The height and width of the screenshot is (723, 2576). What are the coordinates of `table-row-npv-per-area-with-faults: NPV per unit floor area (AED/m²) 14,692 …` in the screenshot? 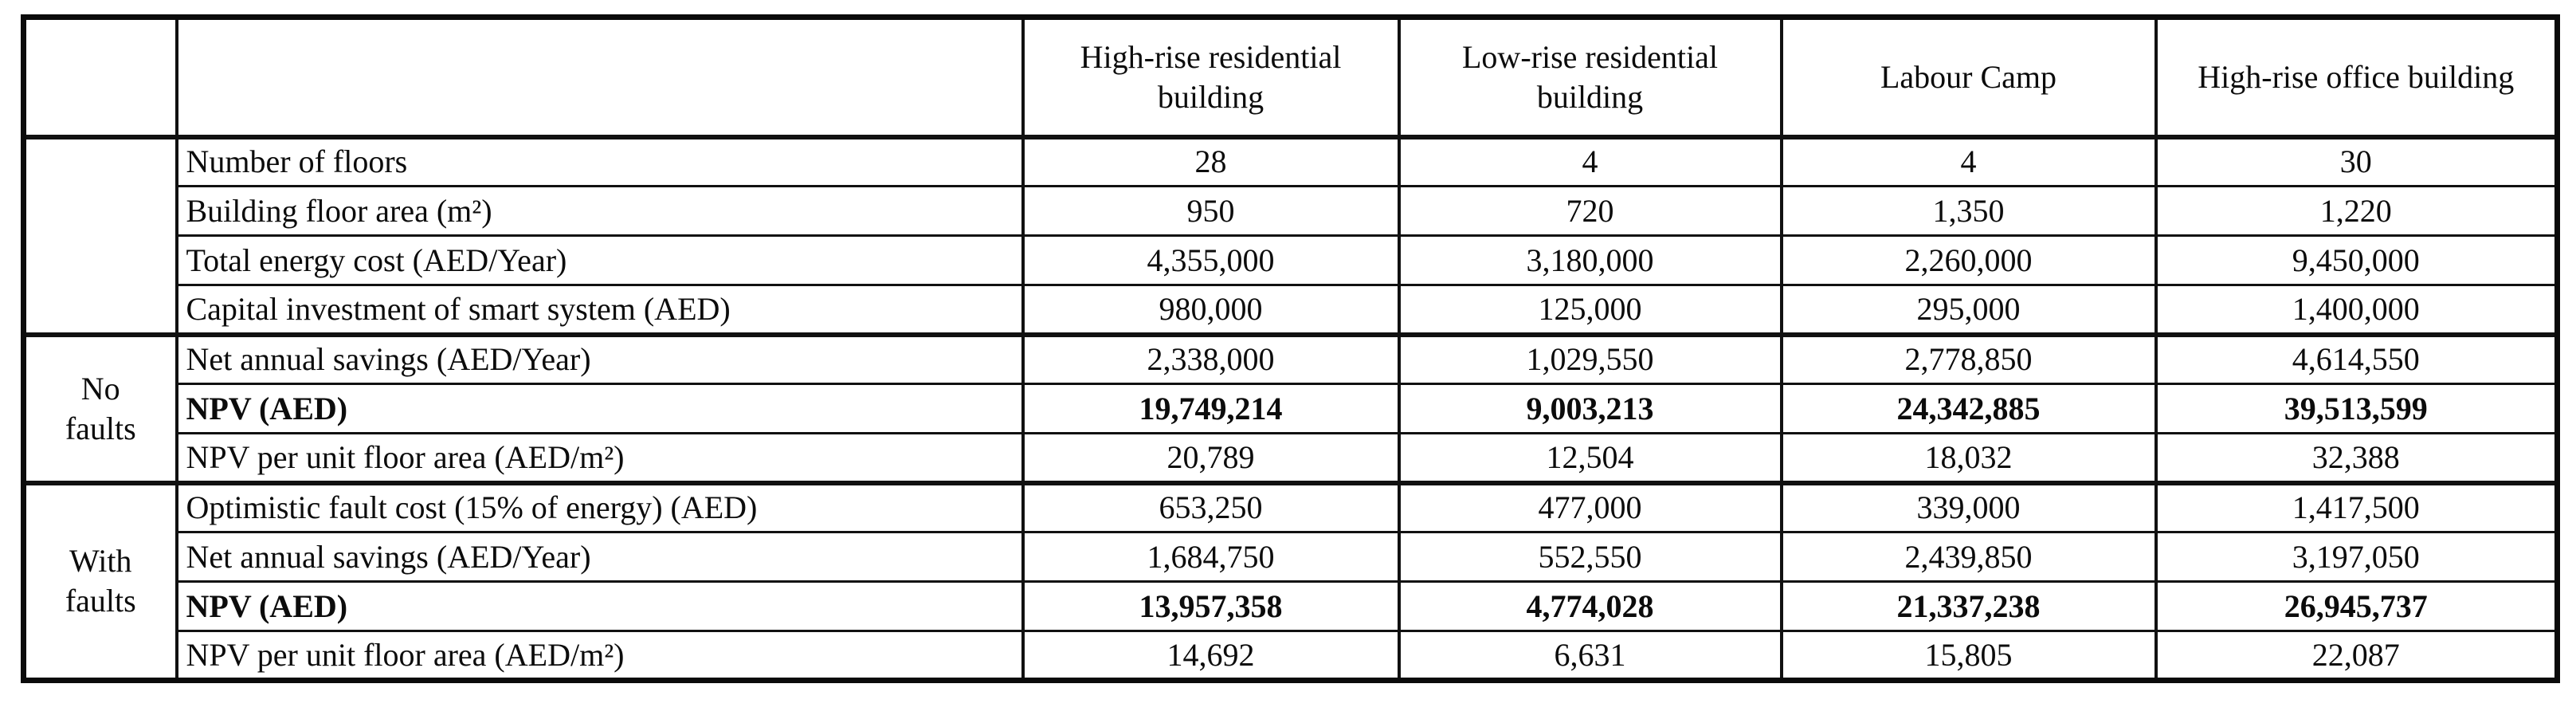 It's located at (1291, 656).